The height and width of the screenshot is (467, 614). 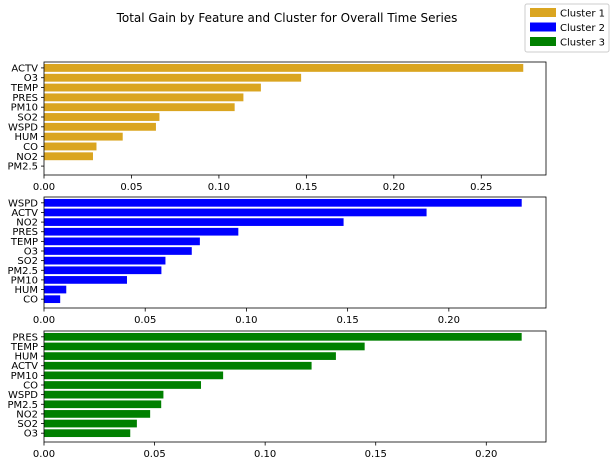 I want to click on legend-label: Cluster 3, so click(x=582, y=43).